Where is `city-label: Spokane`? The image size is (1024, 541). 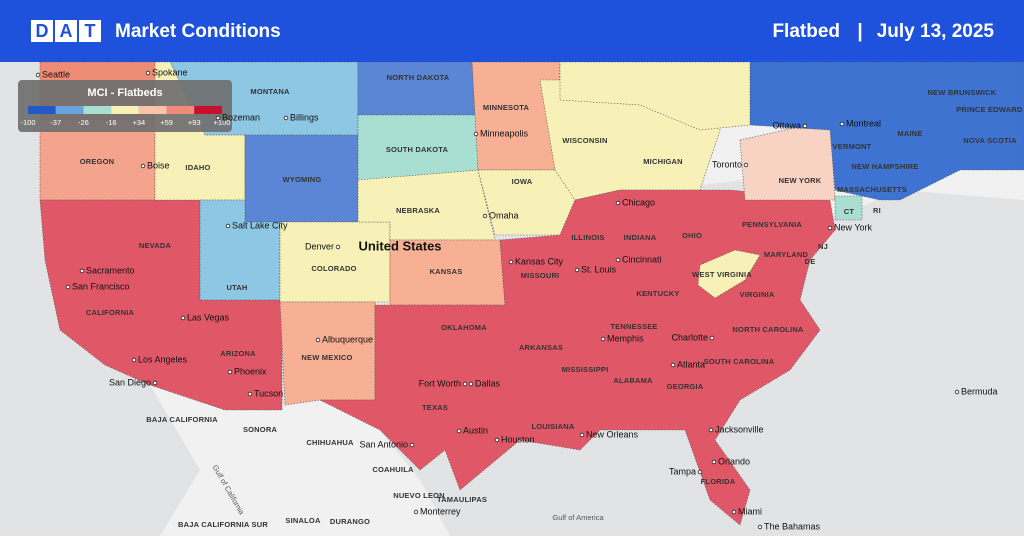
city-label: Spokane is located at coordinates (170, 72).